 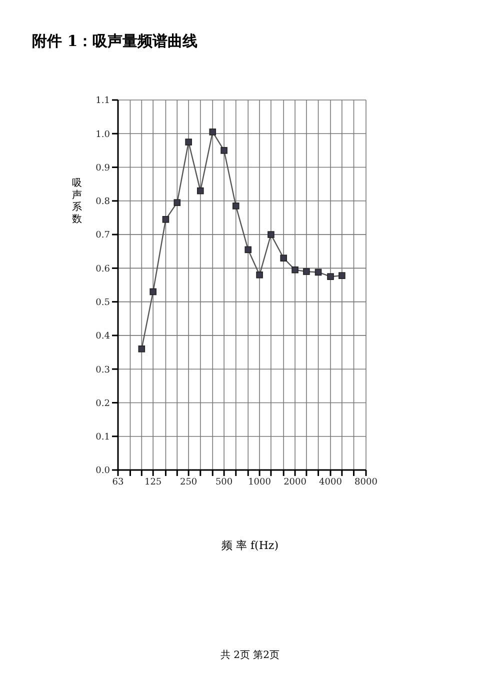 I want to click on x-tick-label: 1000, so click(x=260, y=482).